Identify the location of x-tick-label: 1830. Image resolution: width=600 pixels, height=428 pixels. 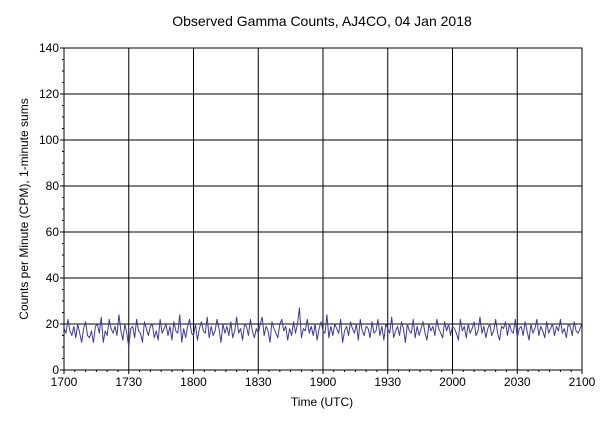
(258, 382).